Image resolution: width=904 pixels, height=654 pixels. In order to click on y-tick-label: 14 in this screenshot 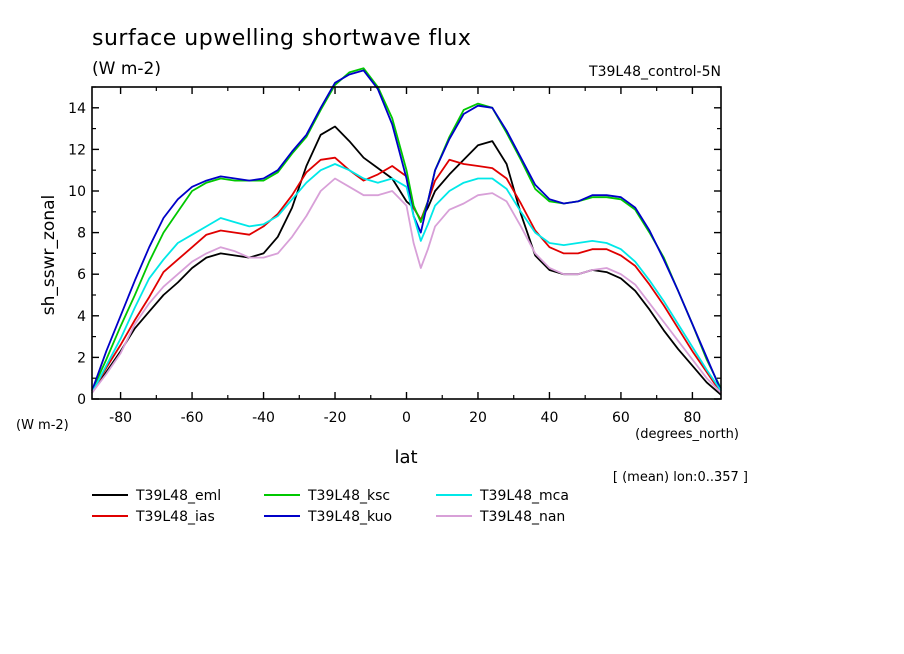, I will do `click(77, 109)`.